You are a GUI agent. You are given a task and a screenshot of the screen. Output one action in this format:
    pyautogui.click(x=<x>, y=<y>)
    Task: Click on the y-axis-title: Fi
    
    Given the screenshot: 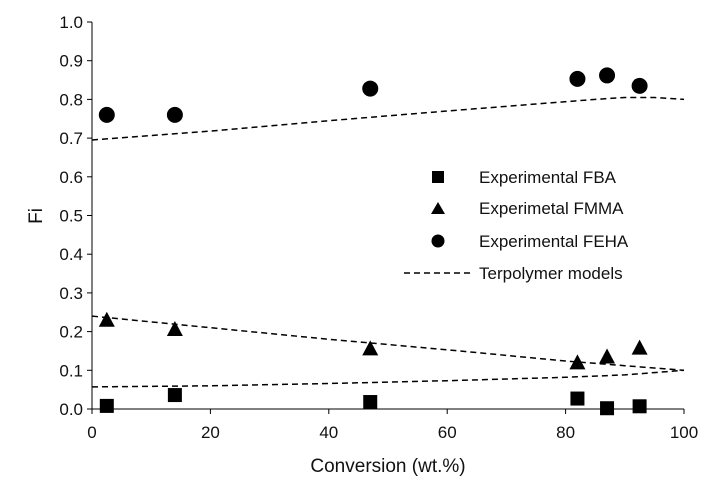 What is the action you would take?
    pyautogui.click(x=36, y=216)
    